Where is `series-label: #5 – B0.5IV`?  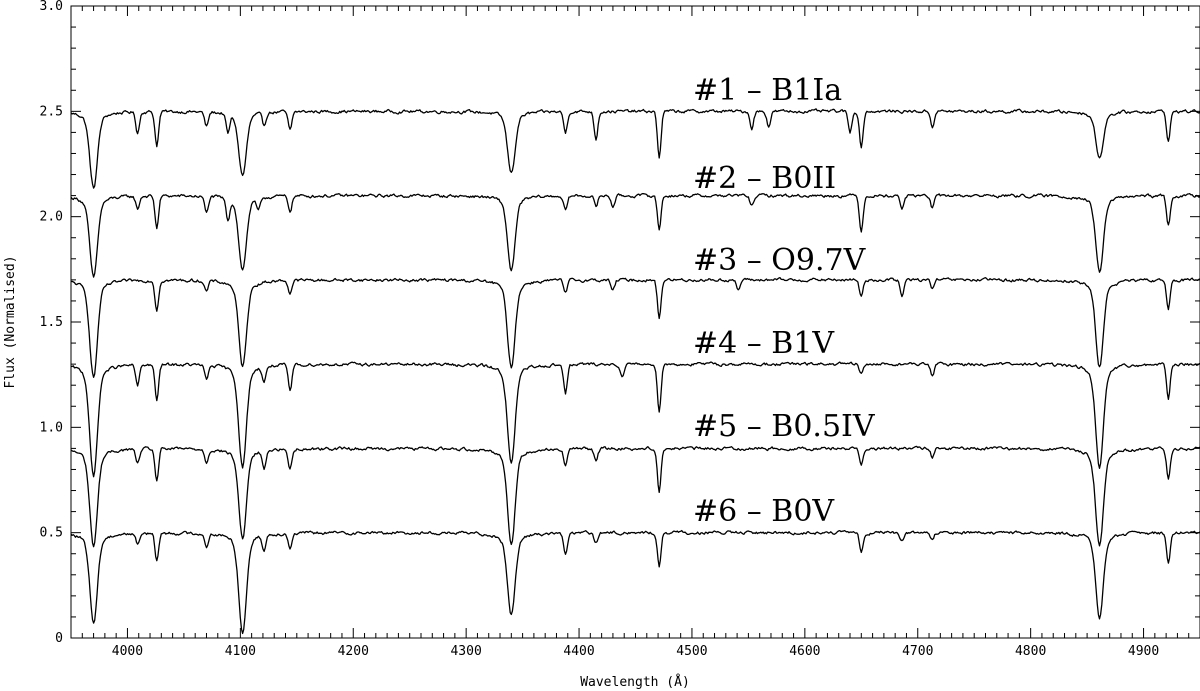 series-label: #5 – B0.5IV is located at coordinates (784, 426).